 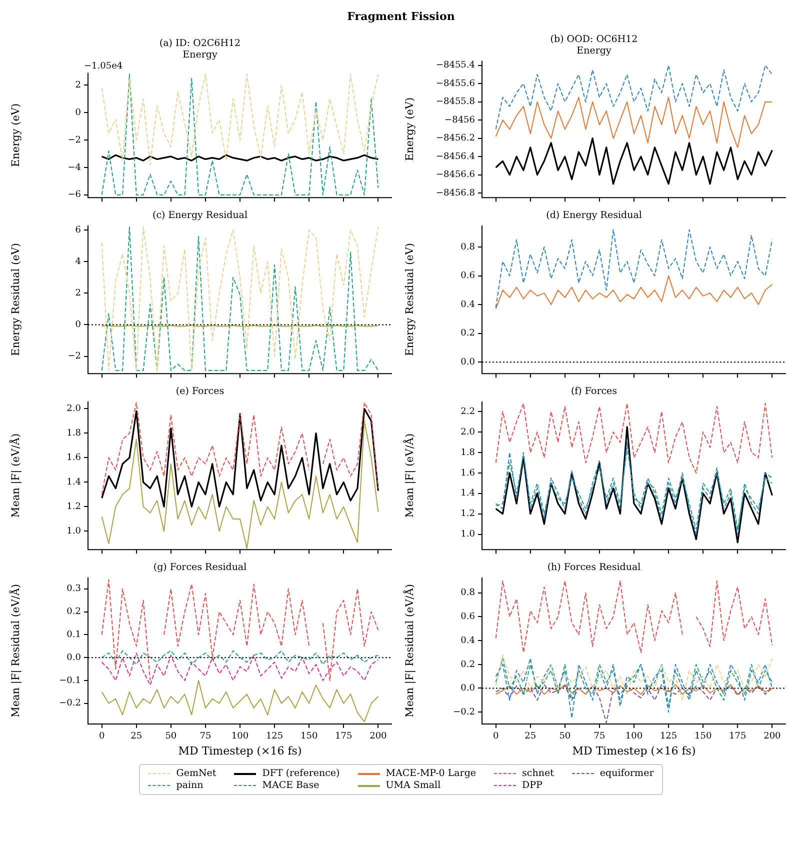 What do you see at coordinates (431, 773) in the screenshot?
I see `legend-label: MACE-MP-0 Large` at bounding box center [431, 773].